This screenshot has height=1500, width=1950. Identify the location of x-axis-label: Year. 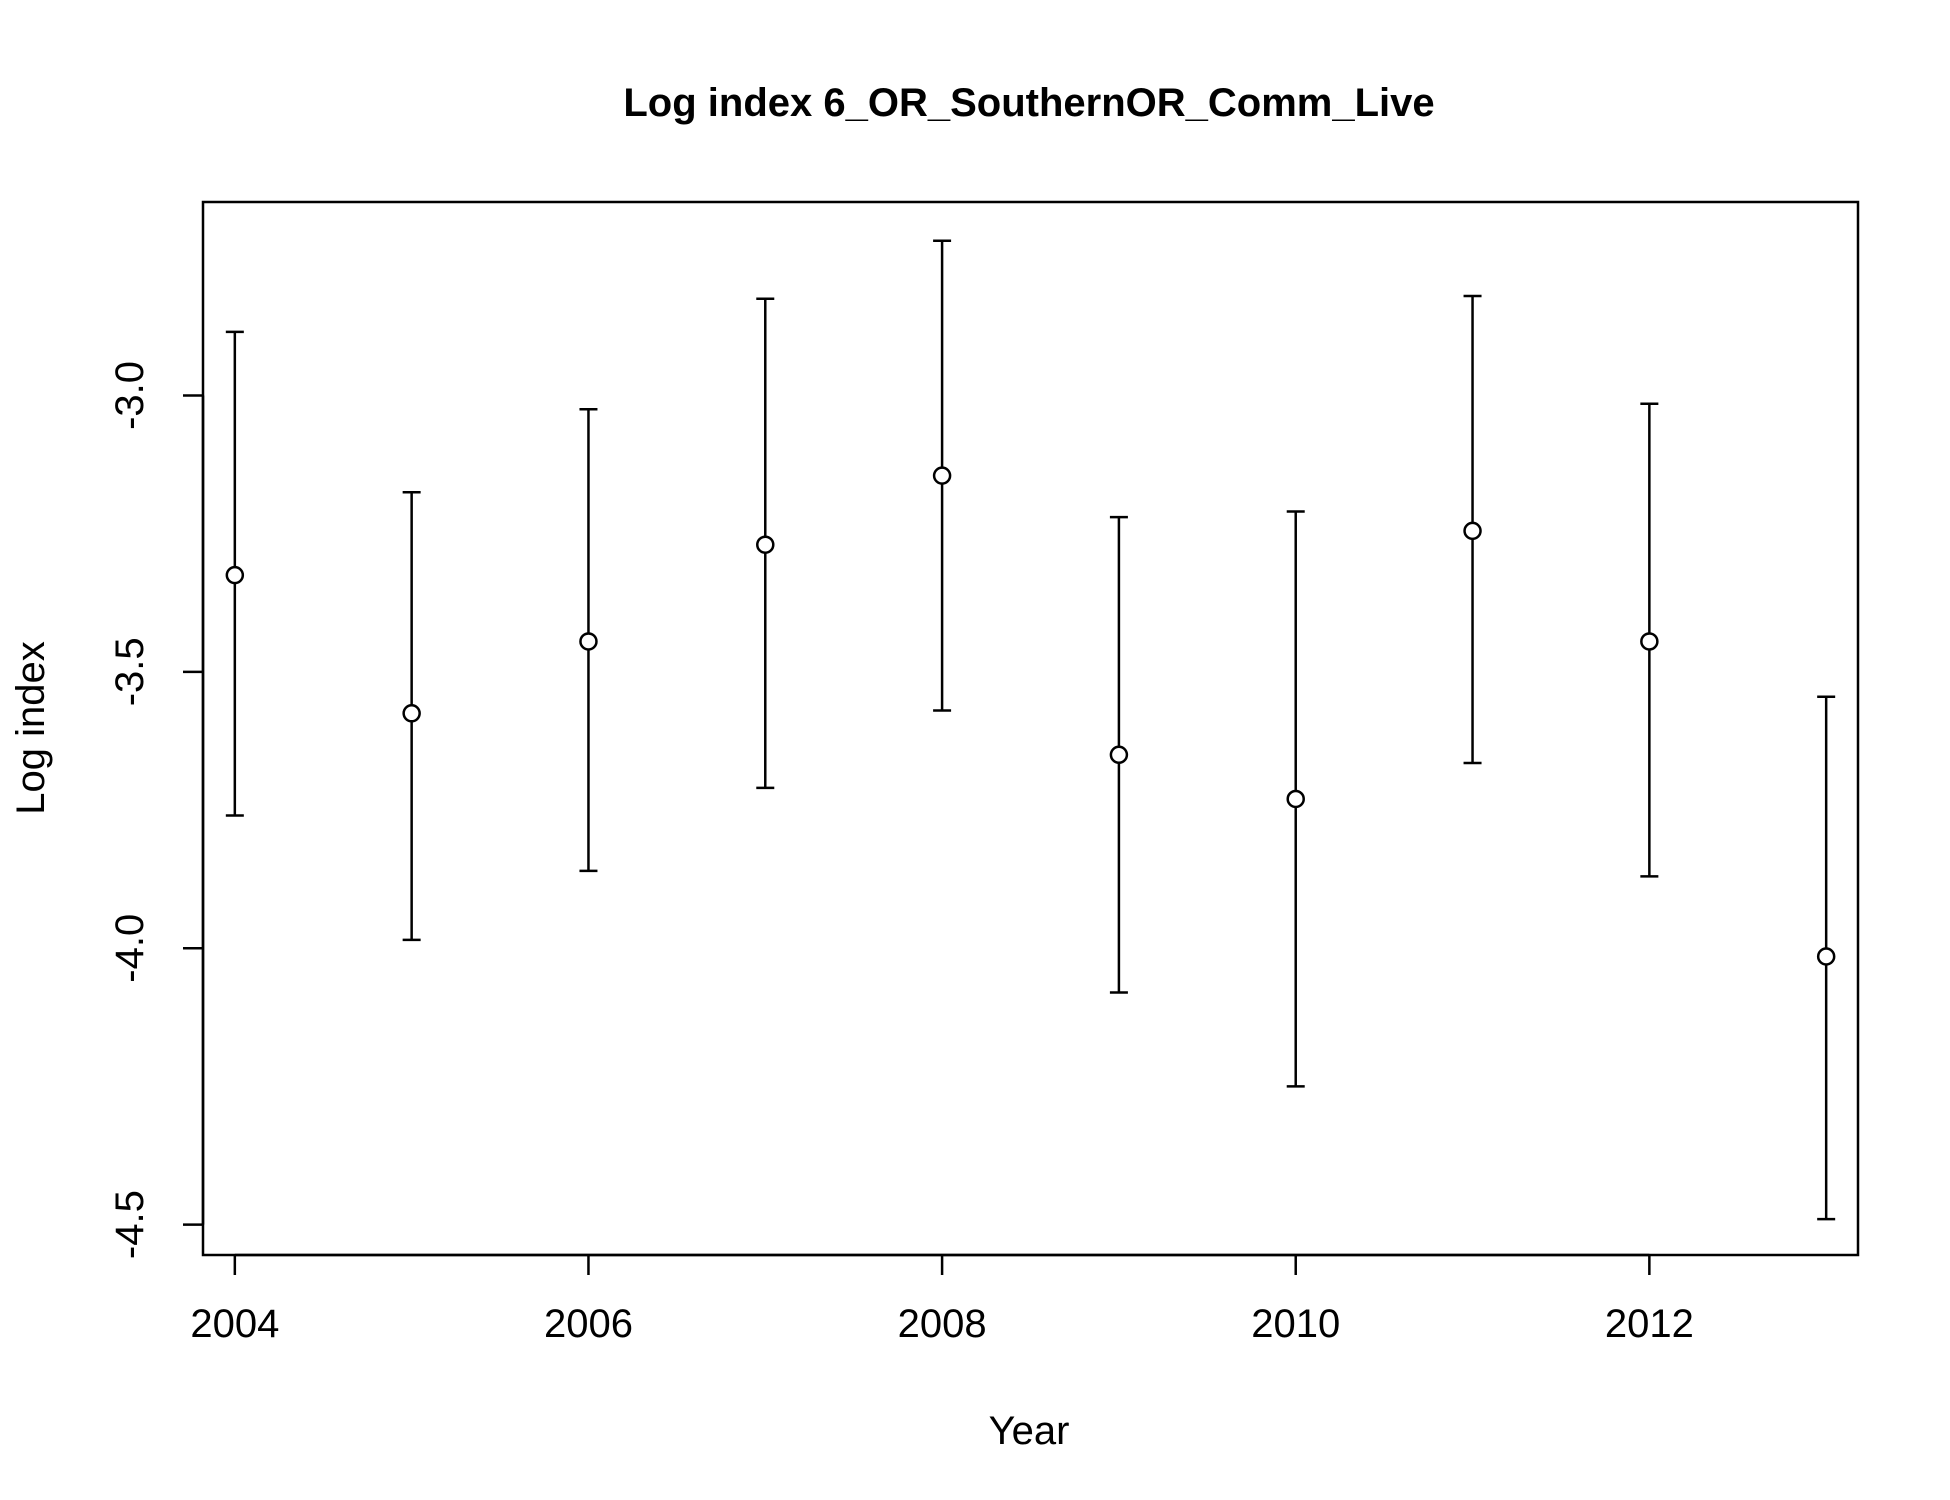
(1029, 1431).